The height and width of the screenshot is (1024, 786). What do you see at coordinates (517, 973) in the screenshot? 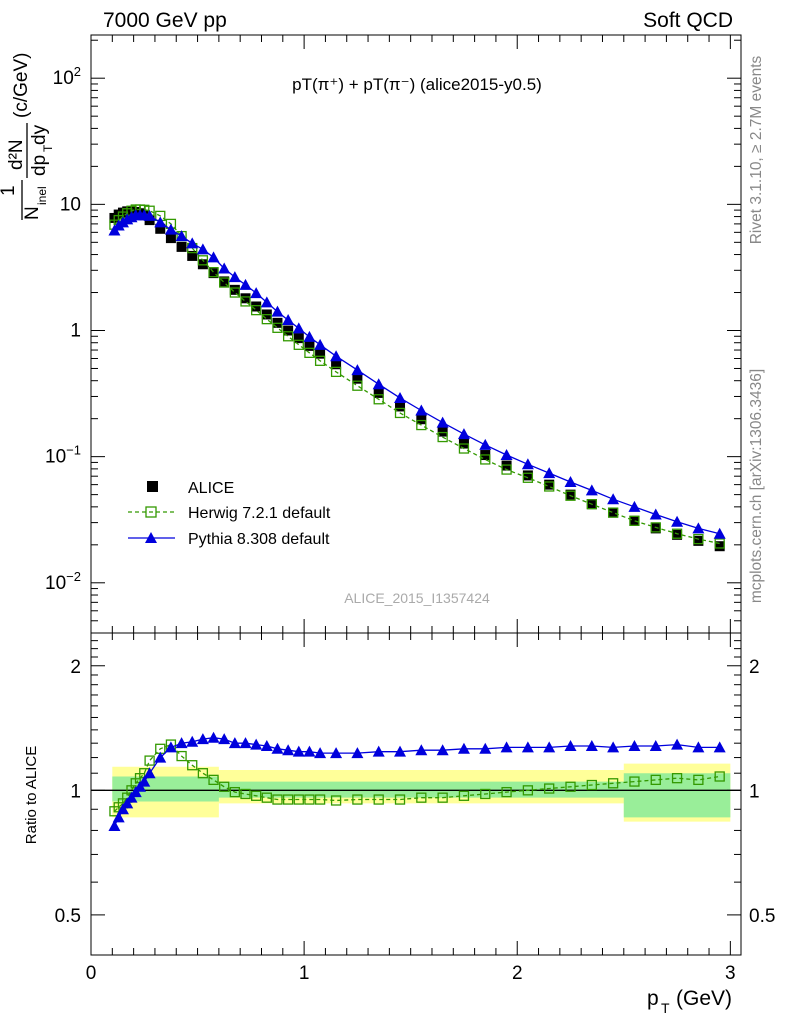
I see `ratio-x-tick-label: 2` at bounding box center [517, 973].